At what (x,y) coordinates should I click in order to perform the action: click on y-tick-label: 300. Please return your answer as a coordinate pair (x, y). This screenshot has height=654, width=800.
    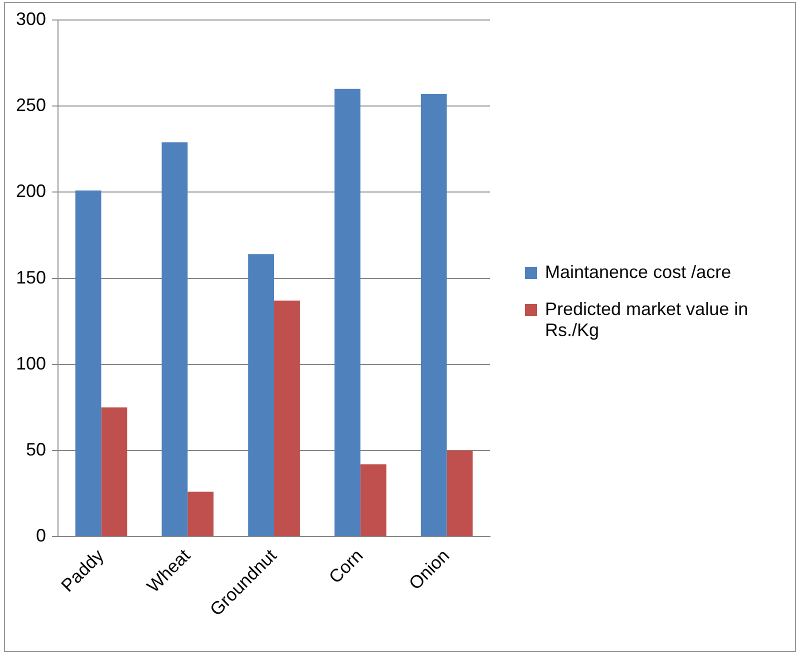
    Looking at the image, I should click on (31, 18).